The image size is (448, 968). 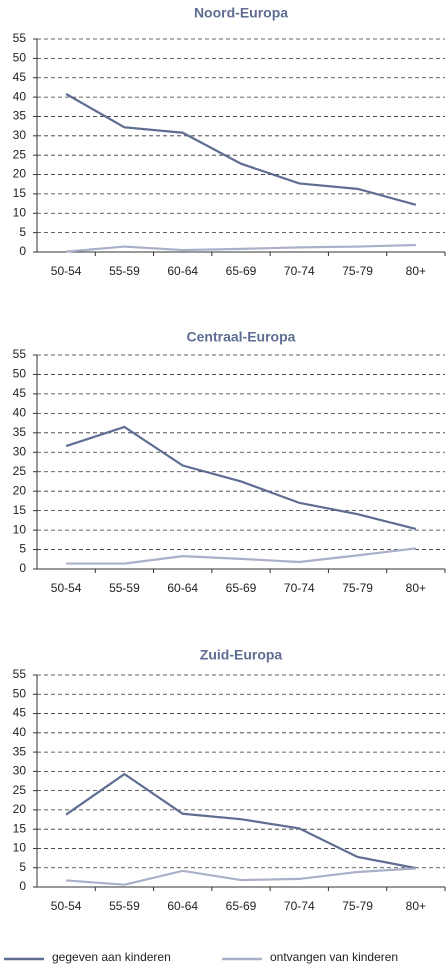 I want to click on chart-title: Noord-Europa, so click(x=241, y=13).